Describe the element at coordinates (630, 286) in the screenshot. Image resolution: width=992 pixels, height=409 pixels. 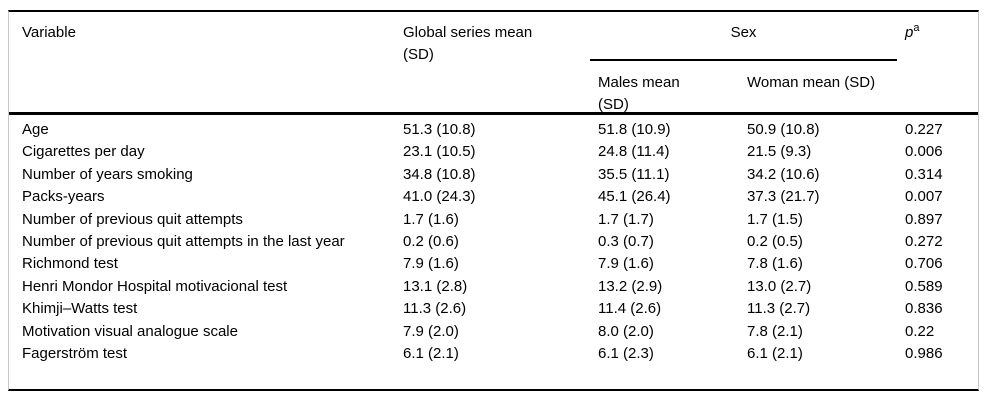
I see `cell-males: 13.2 (2.9)` at that location.